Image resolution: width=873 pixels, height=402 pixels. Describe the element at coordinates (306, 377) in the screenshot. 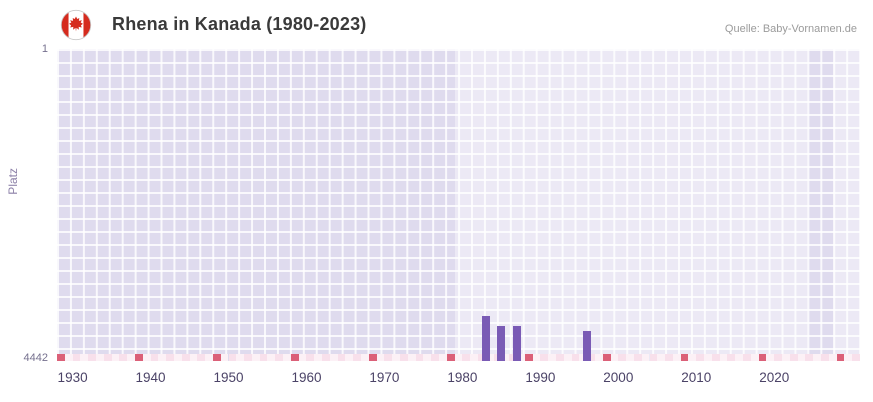

I see `x-tick-label-1960: 1960` at that location.